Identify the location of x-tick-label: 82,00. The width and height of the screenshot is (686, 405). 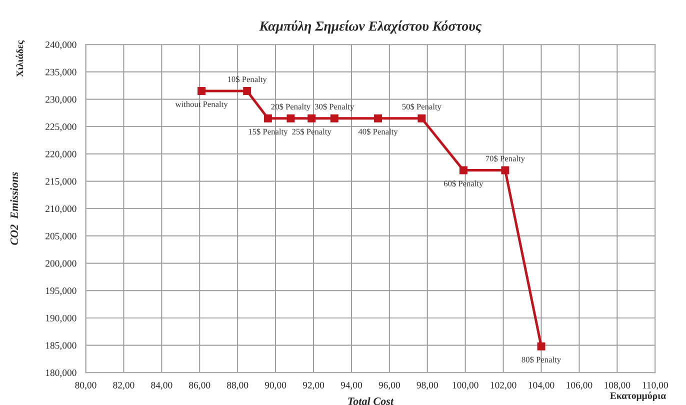
(123, 386).